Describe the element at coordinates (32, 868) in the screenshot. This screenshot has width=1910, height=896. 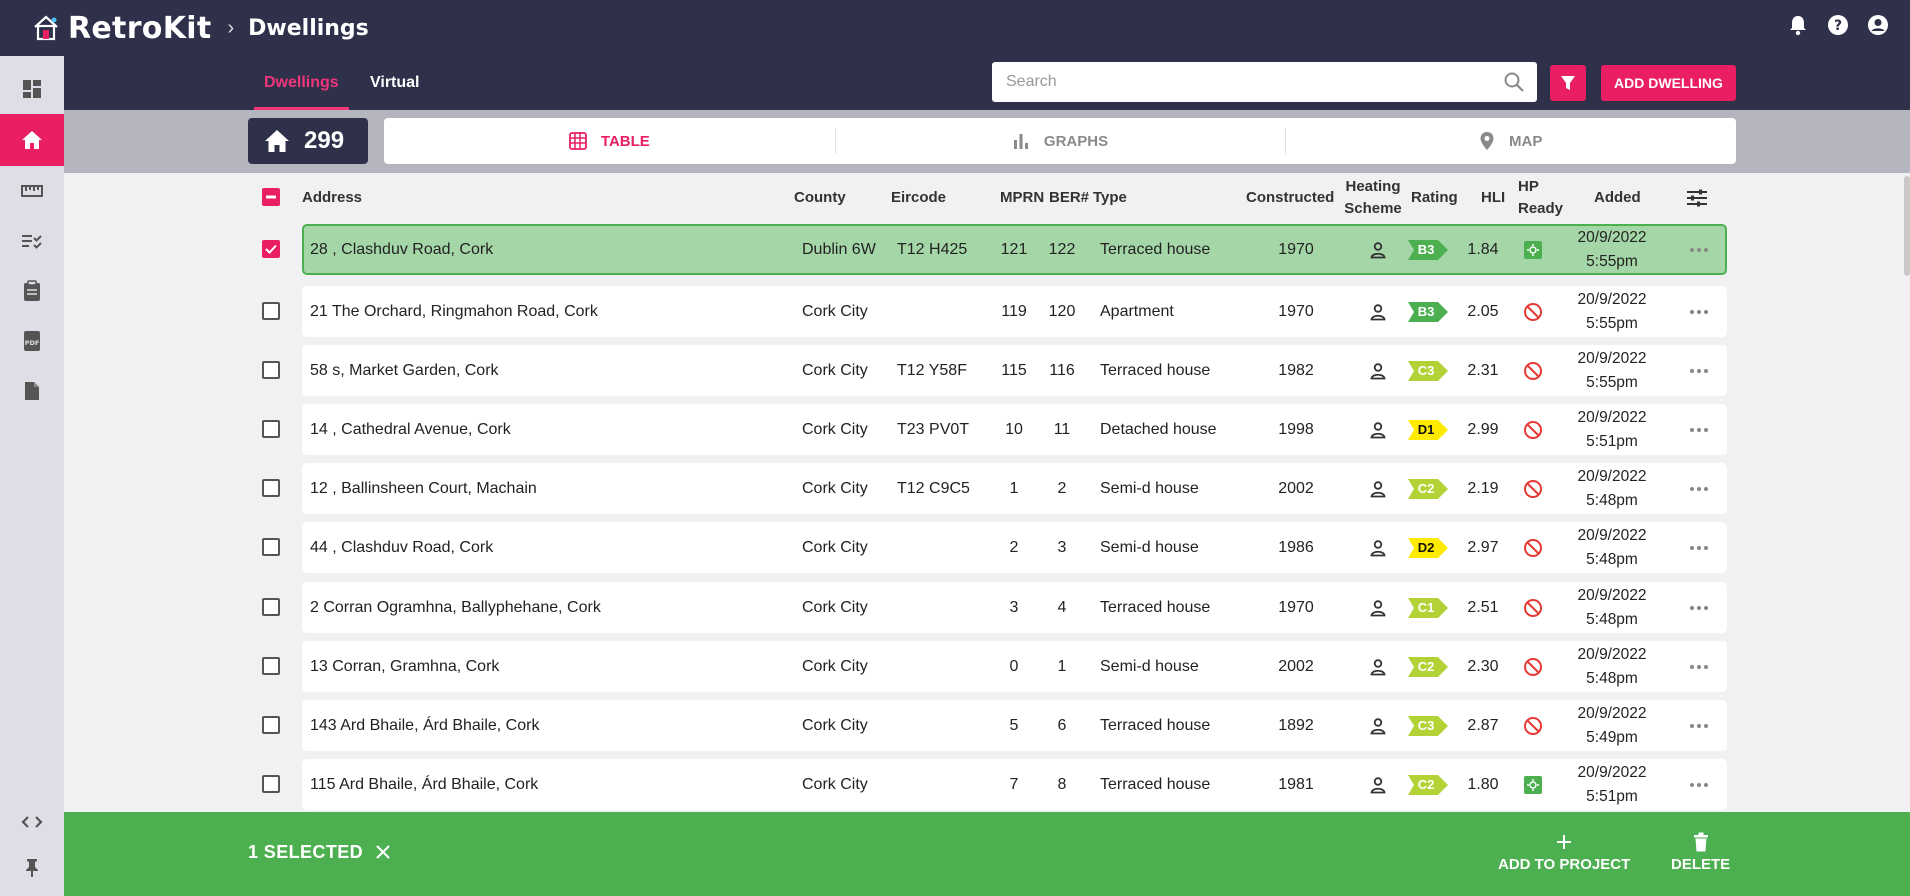
I see `sidebar-pin` at that location.